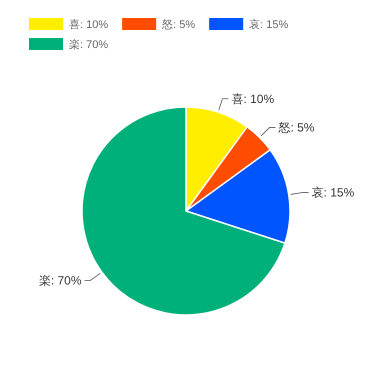 Image resolution: width=371 pixels, height=371 pixels. I want to click on slice-label: 喜: 10%, so click(252, 99).